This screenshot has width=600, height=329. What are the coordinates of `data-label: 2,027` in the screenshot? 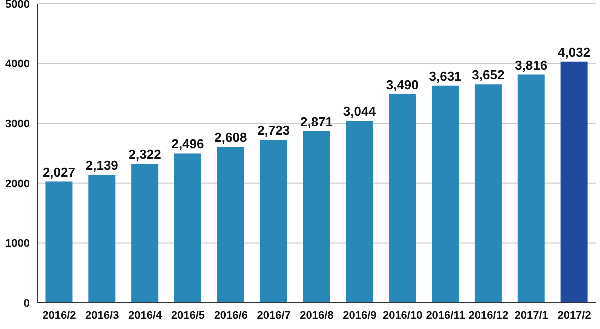 It's located at (59, 172).